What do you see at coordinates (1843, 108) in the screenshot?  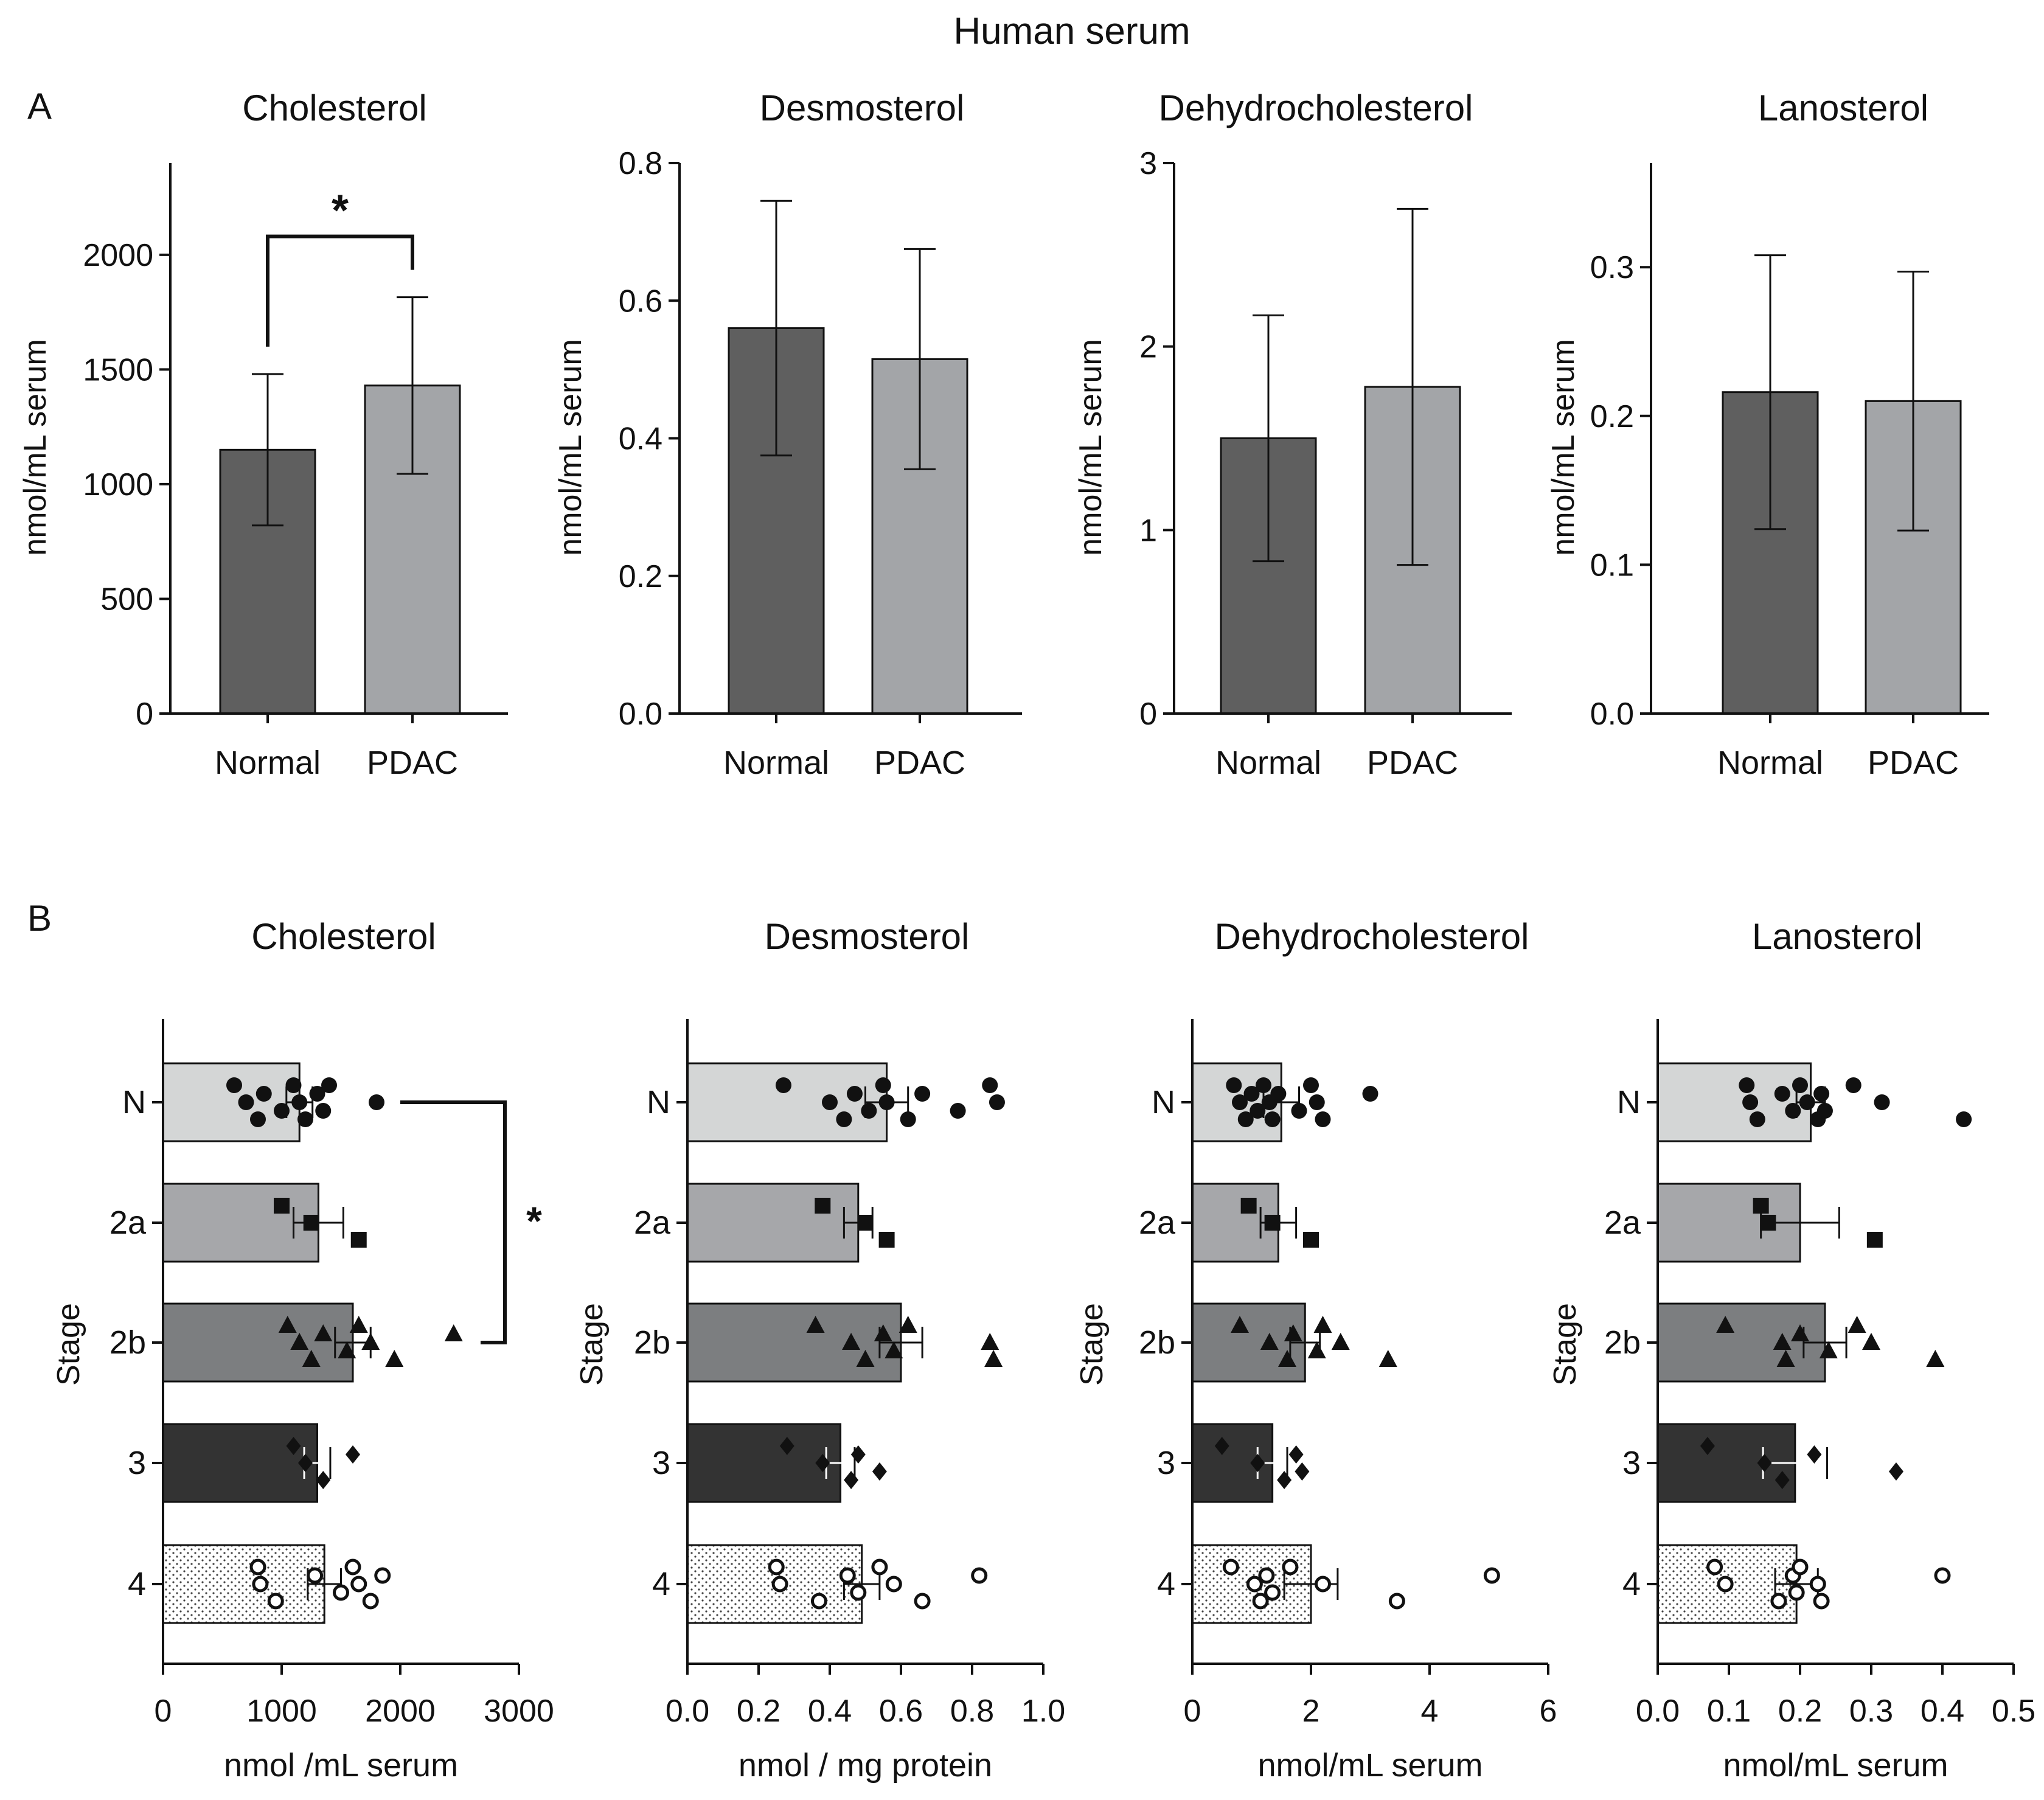 I see `chart-title: Lanosterol` at bounding box center [1843, 108].